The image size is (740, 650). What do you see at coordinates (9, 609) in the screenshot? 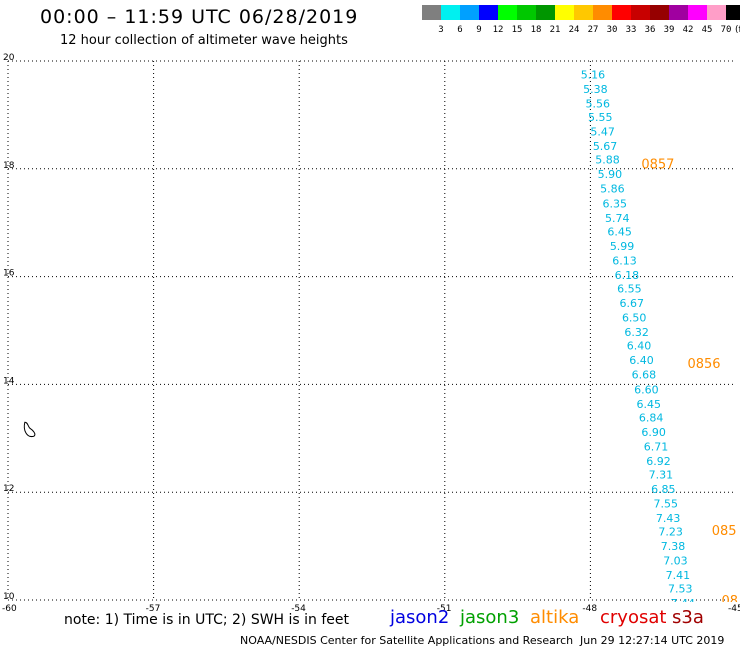
I see `lon-tick-label: -60` at bounding box center [9, 609].